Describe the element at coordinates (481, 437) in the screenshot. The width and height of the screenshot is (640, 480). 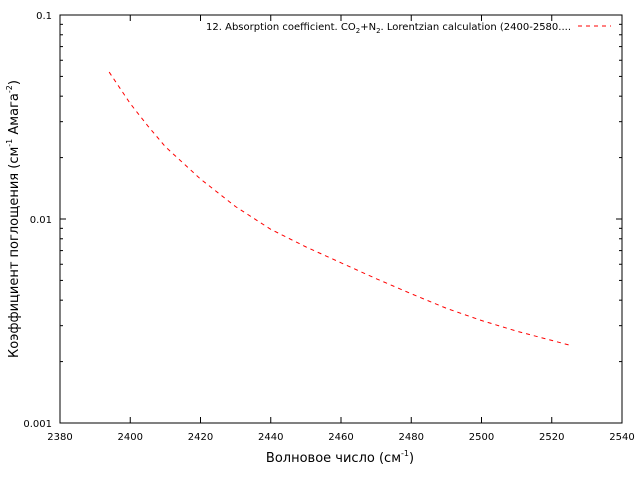
I see `x-tick-label: 2500` at that location.